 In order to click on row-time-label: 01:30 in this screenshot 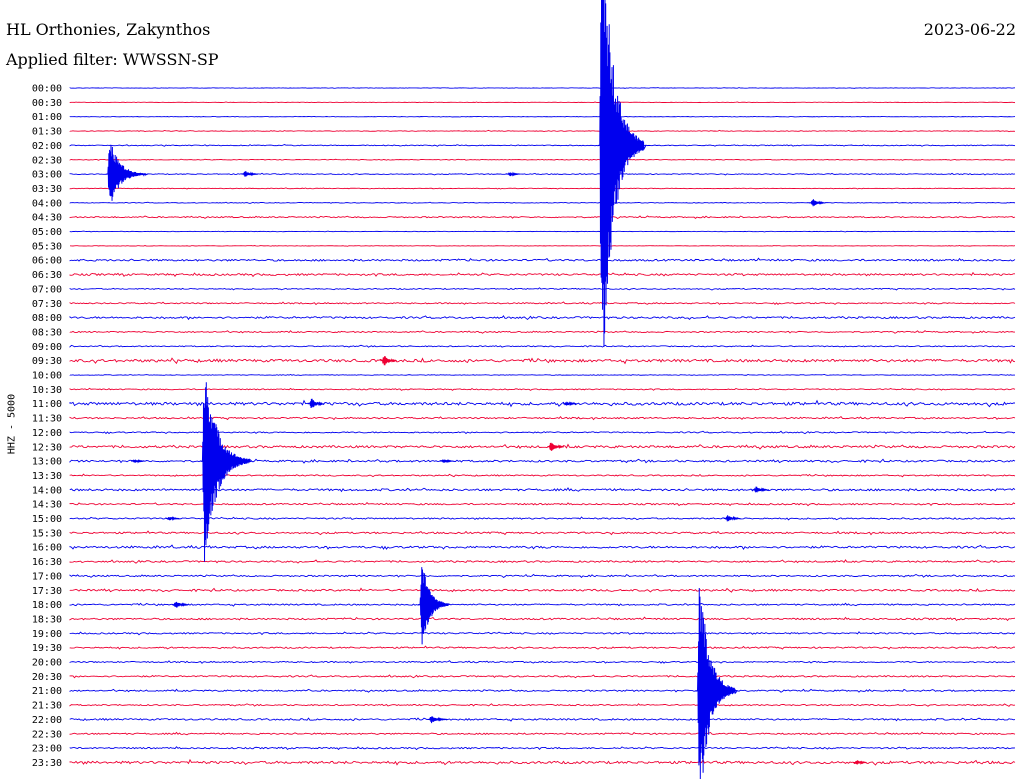, I will do `click(47, 132)`.